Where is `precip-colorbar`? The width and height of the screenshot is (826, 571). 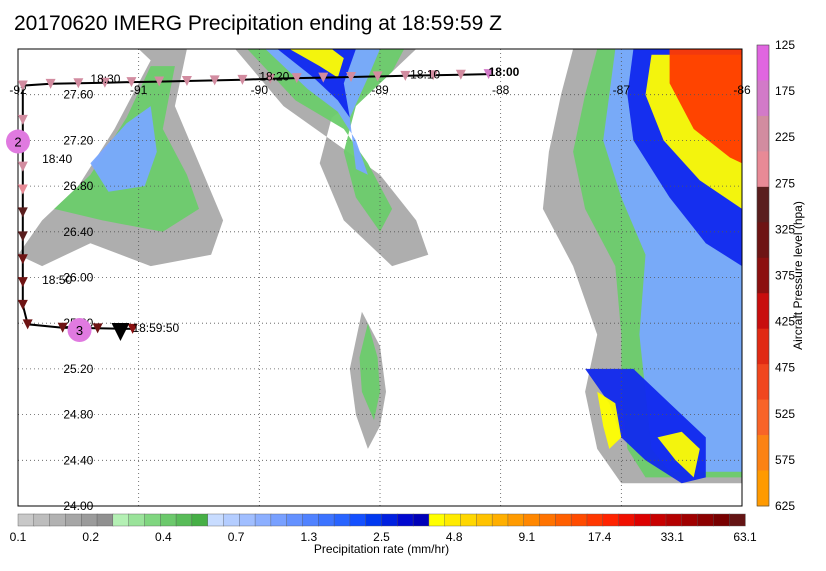 precip-colorbar is located at coordinates (381, 520).